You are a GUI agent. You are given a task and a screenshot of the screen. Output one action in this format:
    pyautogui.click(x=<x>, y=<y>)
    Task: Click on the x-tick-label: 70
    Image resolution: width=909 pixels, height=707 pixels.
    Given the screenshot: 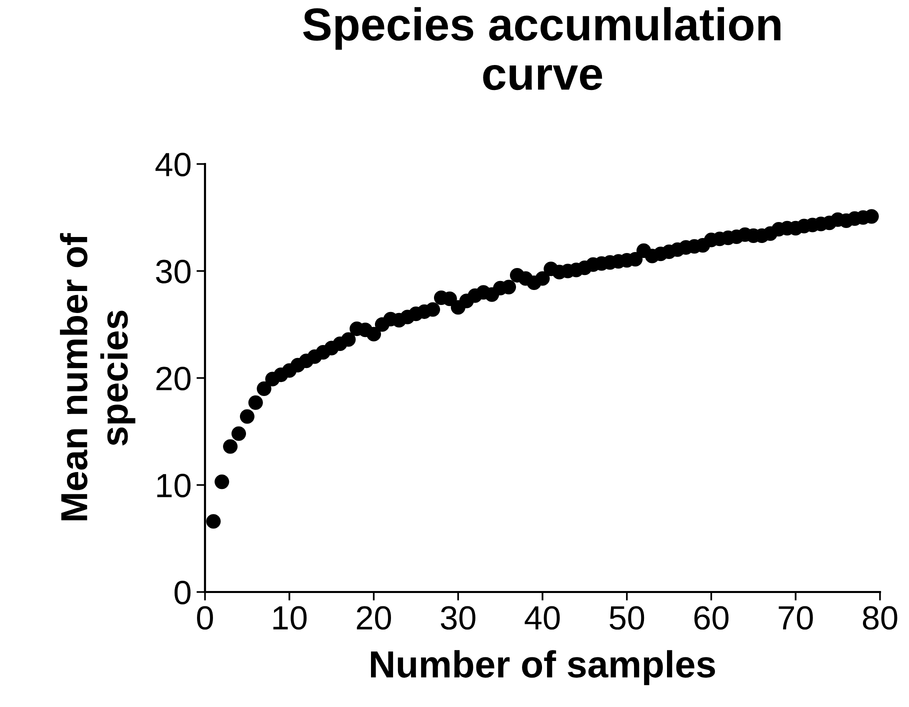 What is the action you would take?
    pyautogui.click(x=795, y=618)
    